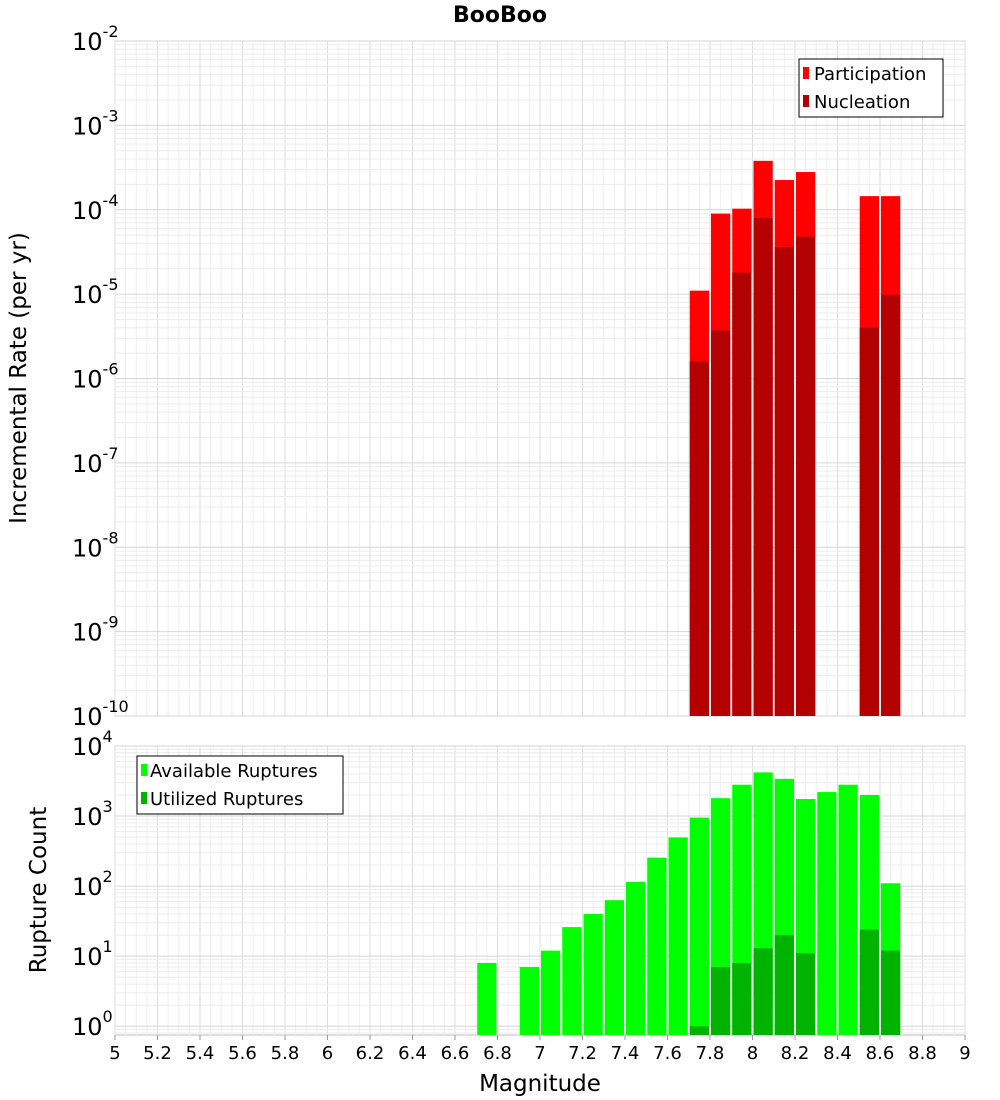 The width and height of the screenshot is (1000, 1100). What do you see at coordinates (95, 39) in the screenshot?
I see `rate-y-tick-label: 10⁻²` at bounding box center [95, 39].